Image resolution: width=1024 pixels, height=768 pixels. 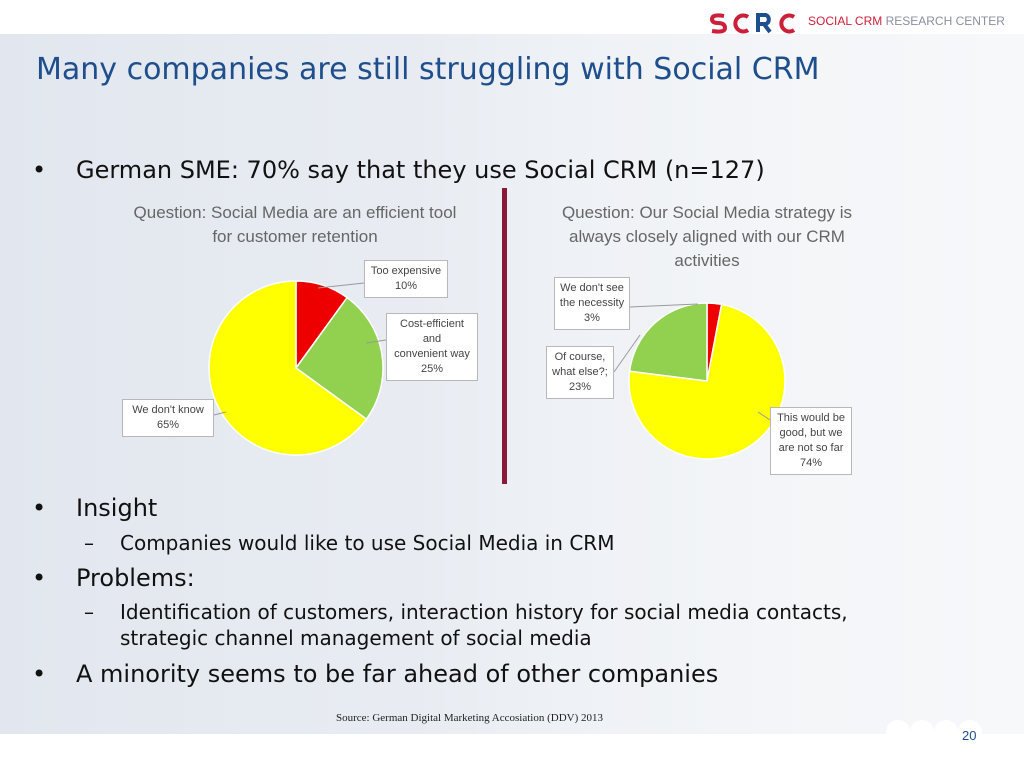 I want to click on callout-cost-efficient: Cost-efficient and convenient way 25%, so click(x=432, y=347).